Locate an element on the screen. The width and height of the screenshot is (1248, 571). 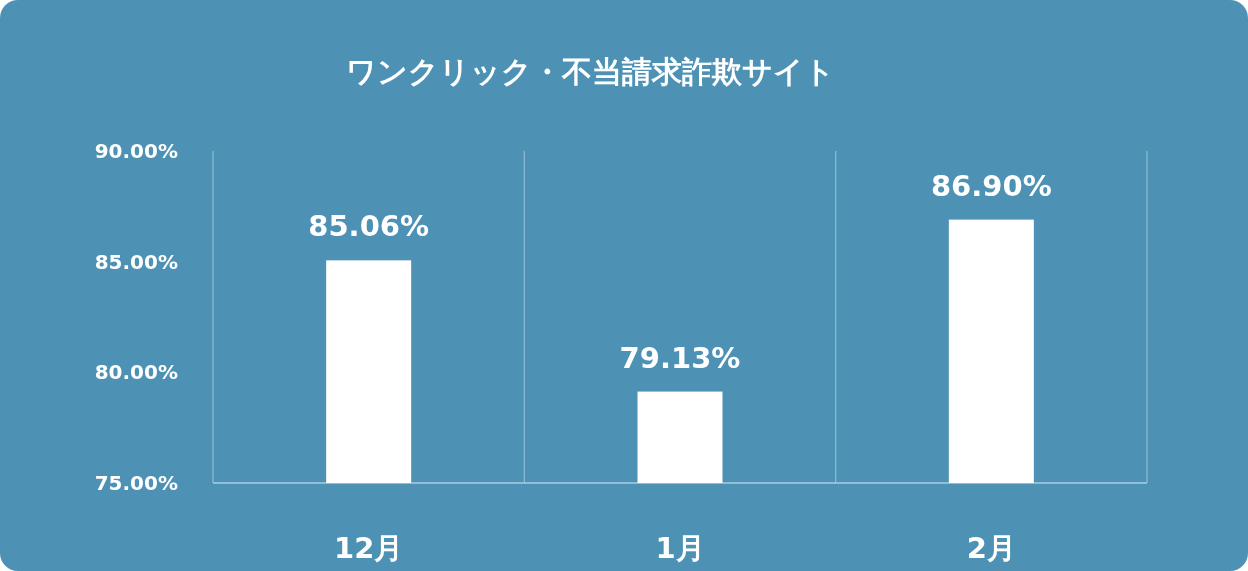
y-tick-label: 90.00% is located at coordinates (136, 151).